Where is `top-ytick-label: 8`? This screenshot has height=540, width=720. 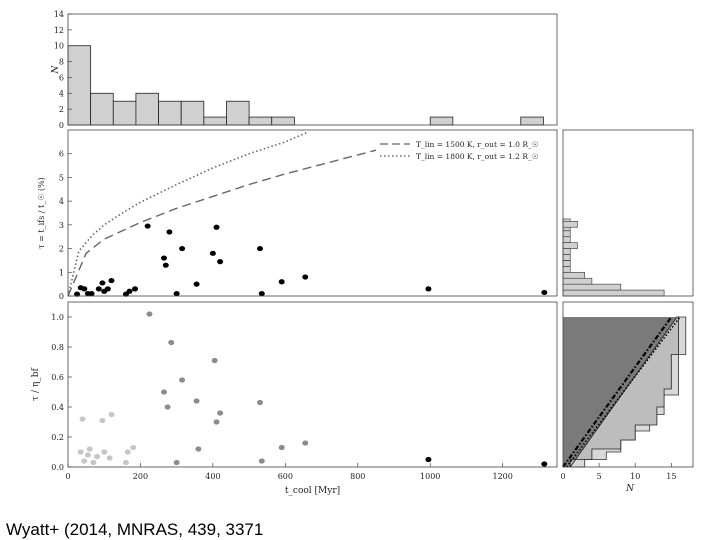 top-ytick-label: 8 is located at coordinates (61, 62).